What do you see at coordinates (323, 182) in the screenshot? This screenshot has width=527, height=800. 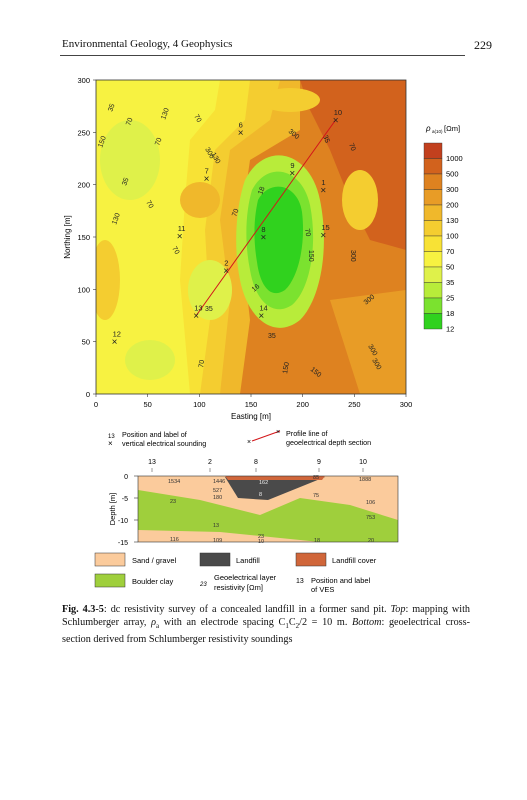 I see `ves-label: 1` at bounding box center [323, 182].